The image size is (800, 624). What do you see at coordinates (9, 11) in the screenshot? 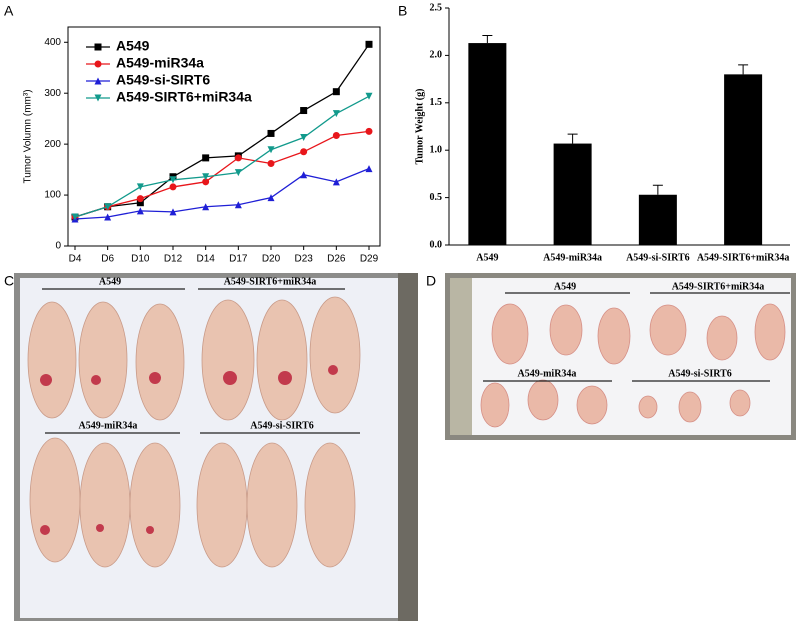
I see `panel-letter: A` at bounding box center [9, 11].